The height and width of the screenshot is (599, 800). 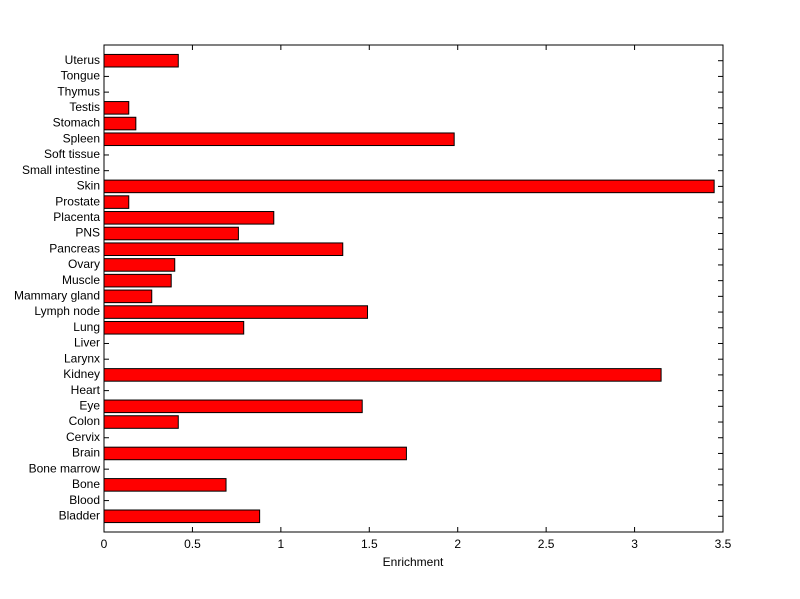 What do you see at coordinates (104, 544) in the screenshot?
I see `x-tick-label: 0` at bounding box center [104, 544].